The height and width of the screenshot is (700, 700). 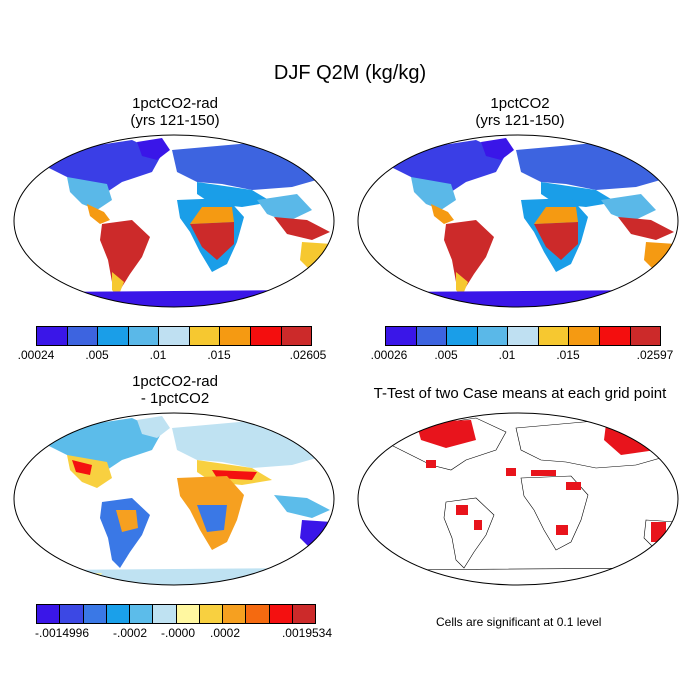 What do you see at coordinates (174, 499) in the screenshot?
I see `map-panel-difference` at bounding box center [174, 499].